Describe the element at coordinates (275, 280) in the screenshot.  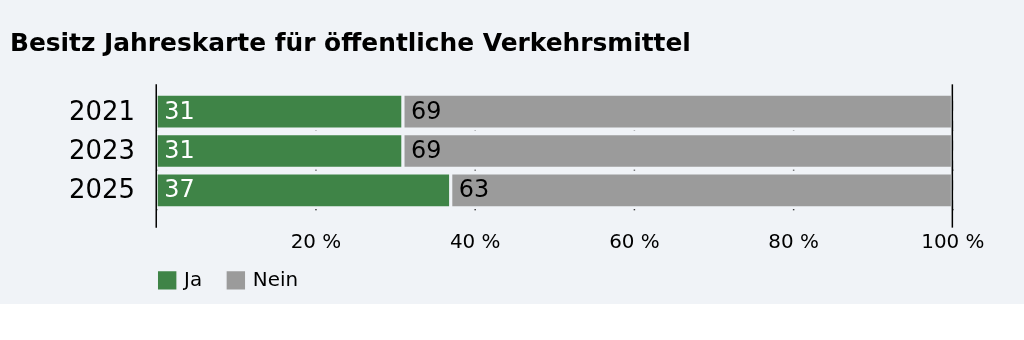
I see `legend-label: Nein` at that location.